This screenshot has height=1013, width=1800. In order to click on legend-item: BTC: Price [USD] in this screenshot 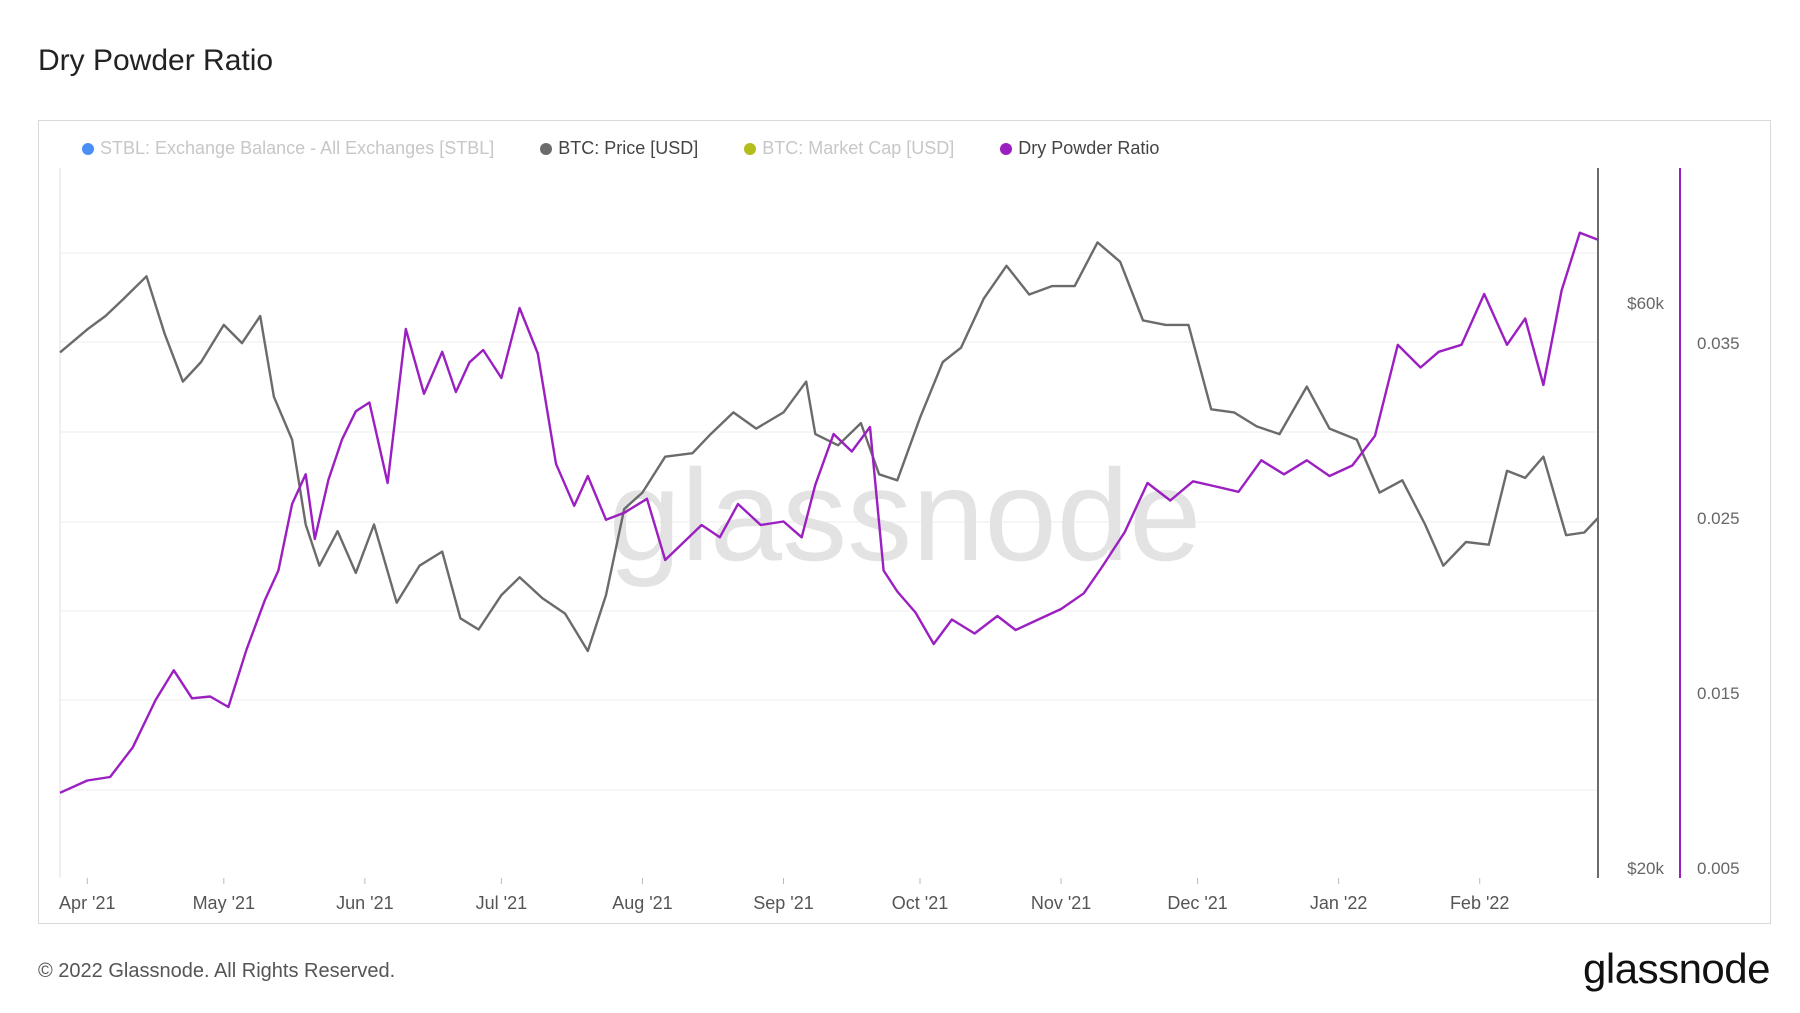, I will do `click(619, 148)`.